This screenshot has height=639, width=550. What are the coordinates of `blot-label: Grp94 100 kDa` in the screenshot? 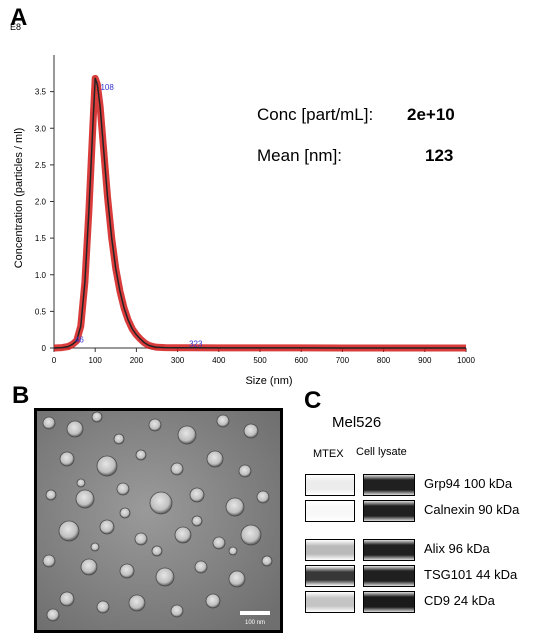 It's located at (468, 483).